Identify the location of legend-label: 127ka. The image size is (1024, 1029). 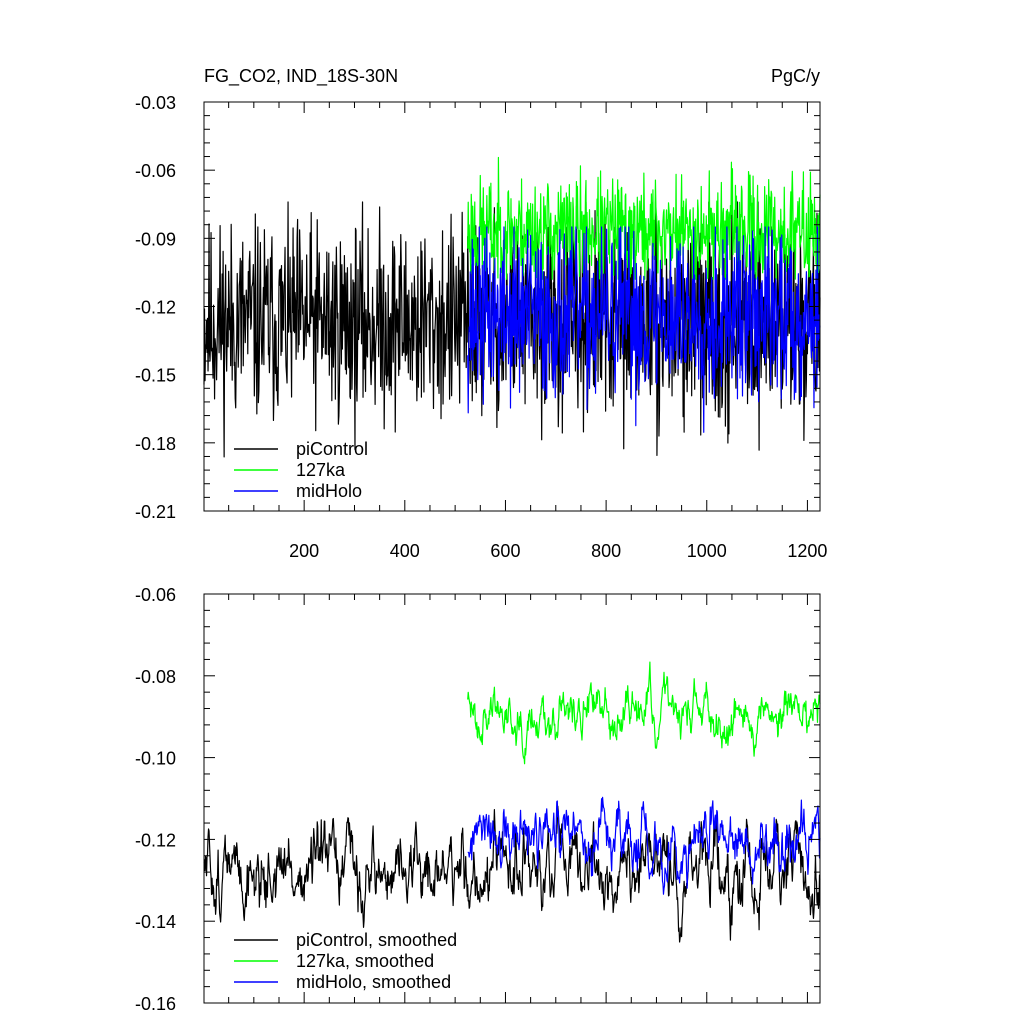
(321, 470).